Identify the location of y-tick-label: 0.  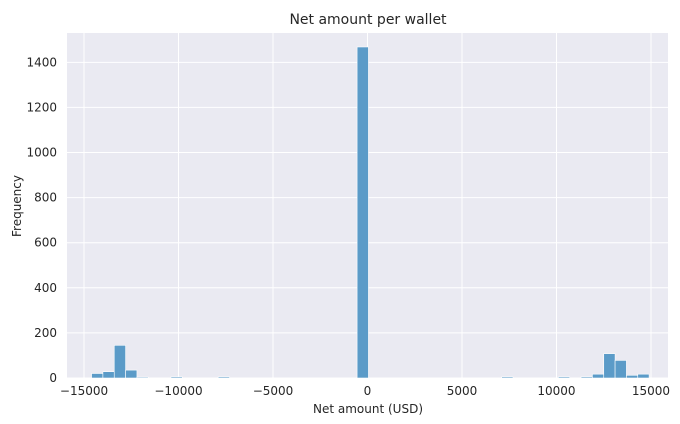
(53, 378).